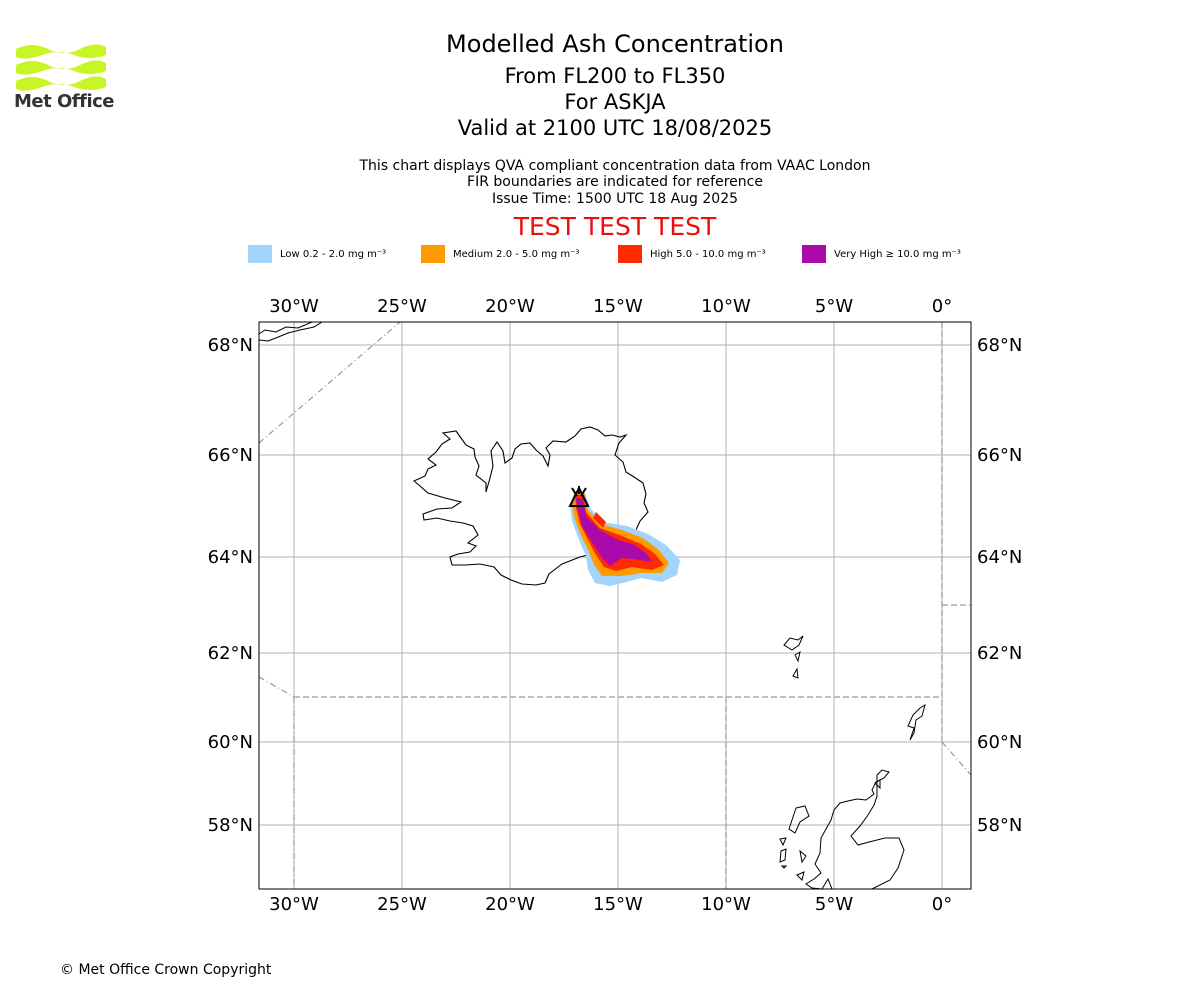 The width and height of the screenshot is (1200, 1000). Describe the element at coordinates (230, 345) in the screenshot. I see `lat-tick-left-0: 68°N` at that location.